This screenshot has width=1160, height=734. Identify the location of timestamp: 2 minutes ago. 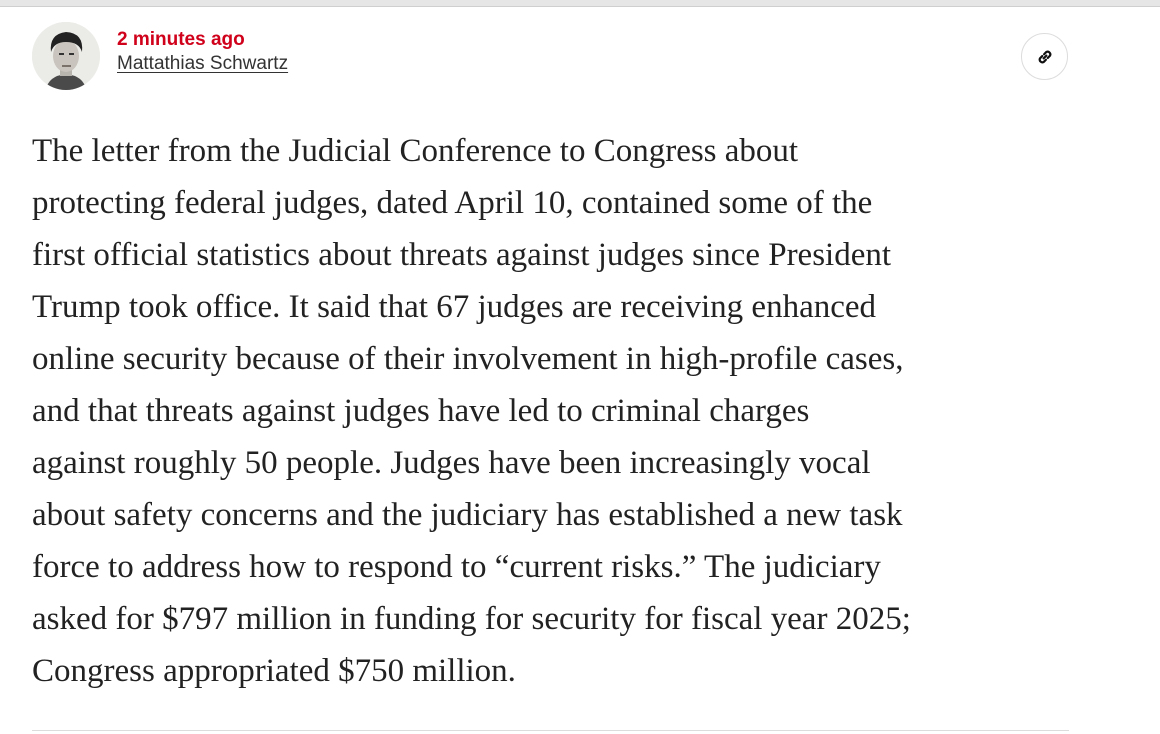
(181, 39).